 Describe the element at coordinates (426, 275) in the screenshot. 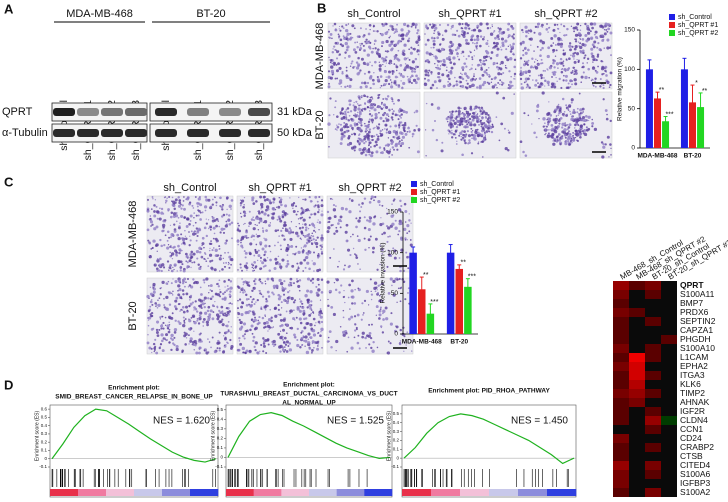

I see `significance: **` at that location.